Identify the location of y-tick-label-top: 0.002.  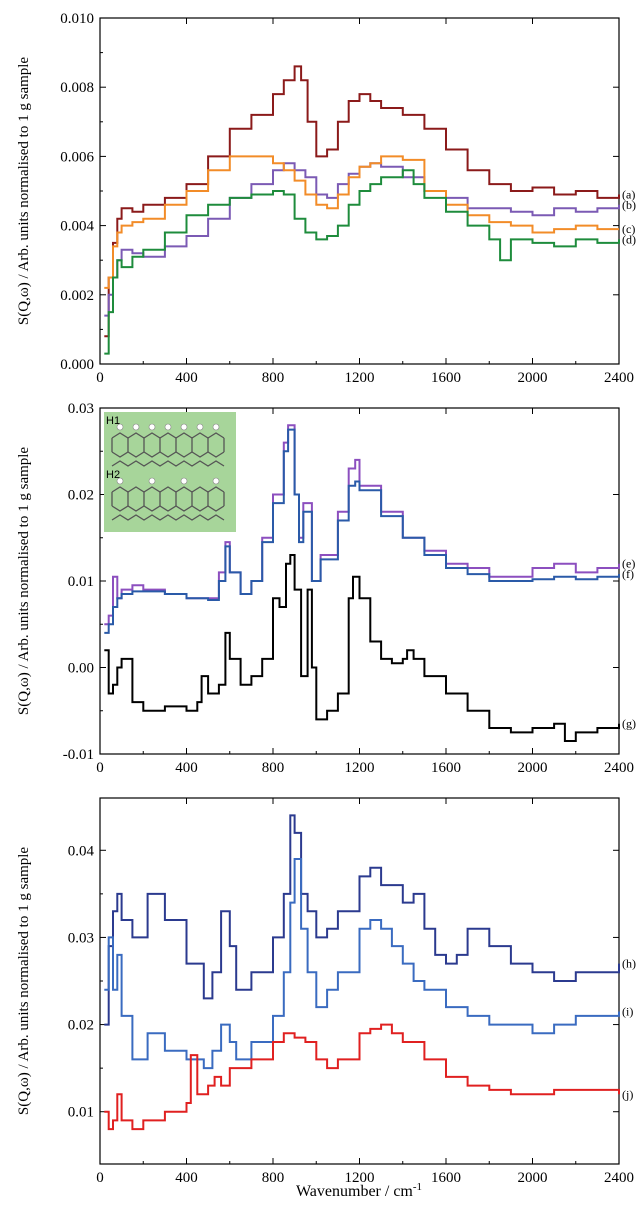
(77, 296).